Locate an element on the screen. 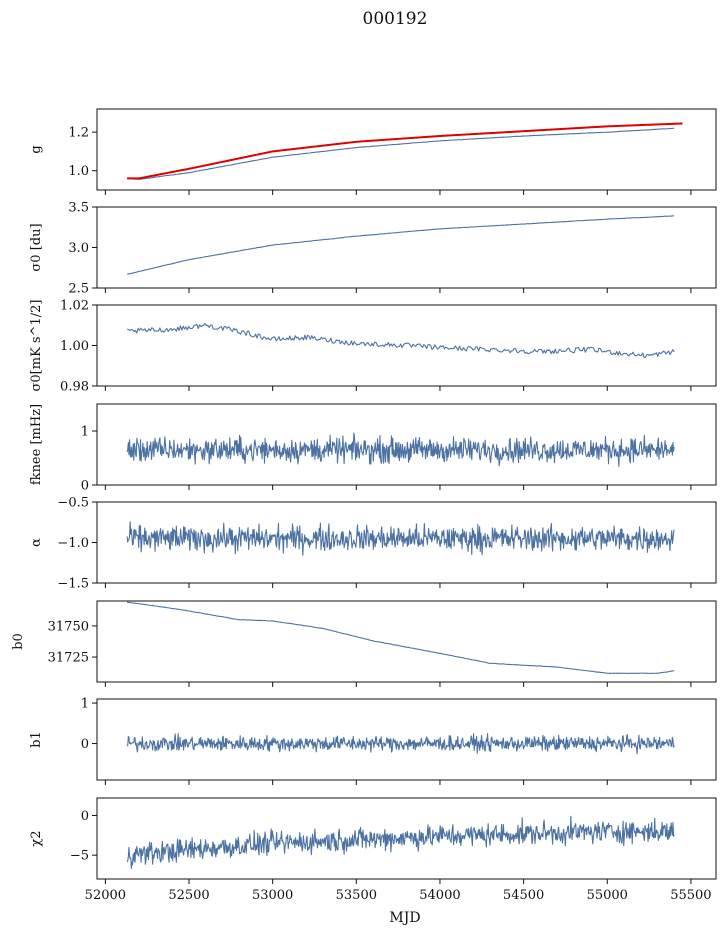  y-tick-label: 3.5 is located at coordinates (78, 208).